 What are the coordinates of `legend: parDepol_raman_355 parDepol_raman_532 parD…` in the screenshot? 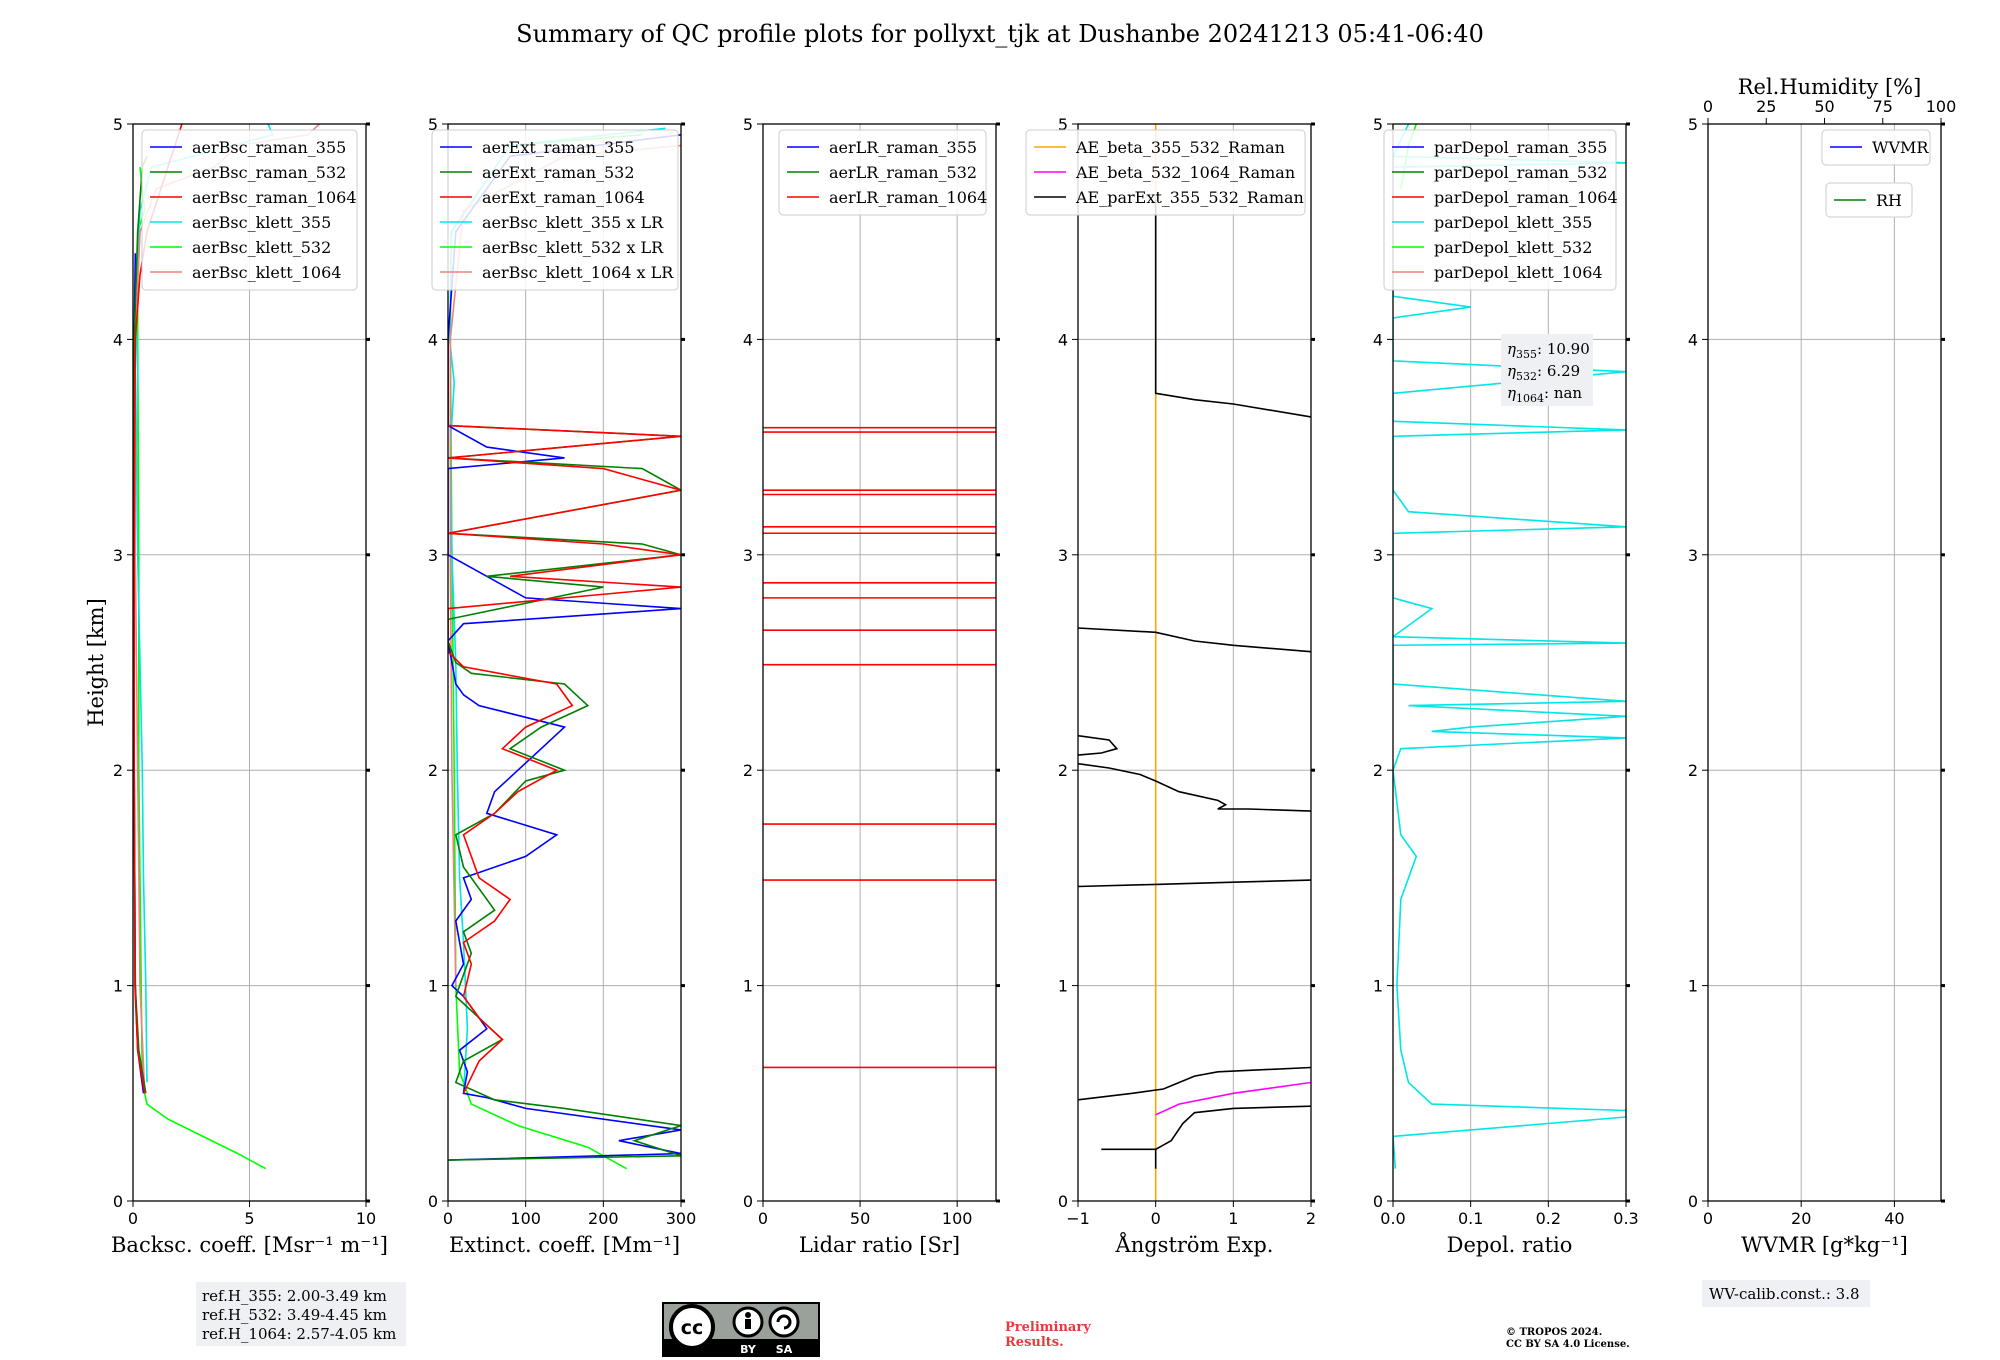 It's located at (1500, 210).